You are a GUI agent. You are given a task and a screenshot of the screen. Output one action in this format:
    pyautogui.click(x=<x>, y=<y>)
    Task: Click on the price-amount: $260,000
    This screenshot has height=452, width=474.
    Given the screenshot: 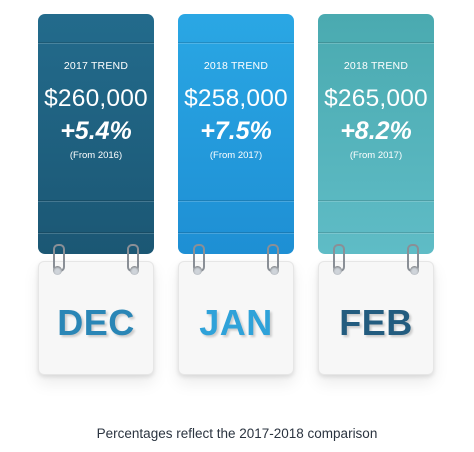 What is the action you would take?
    pyautogui.click(x=96, y=98)
    